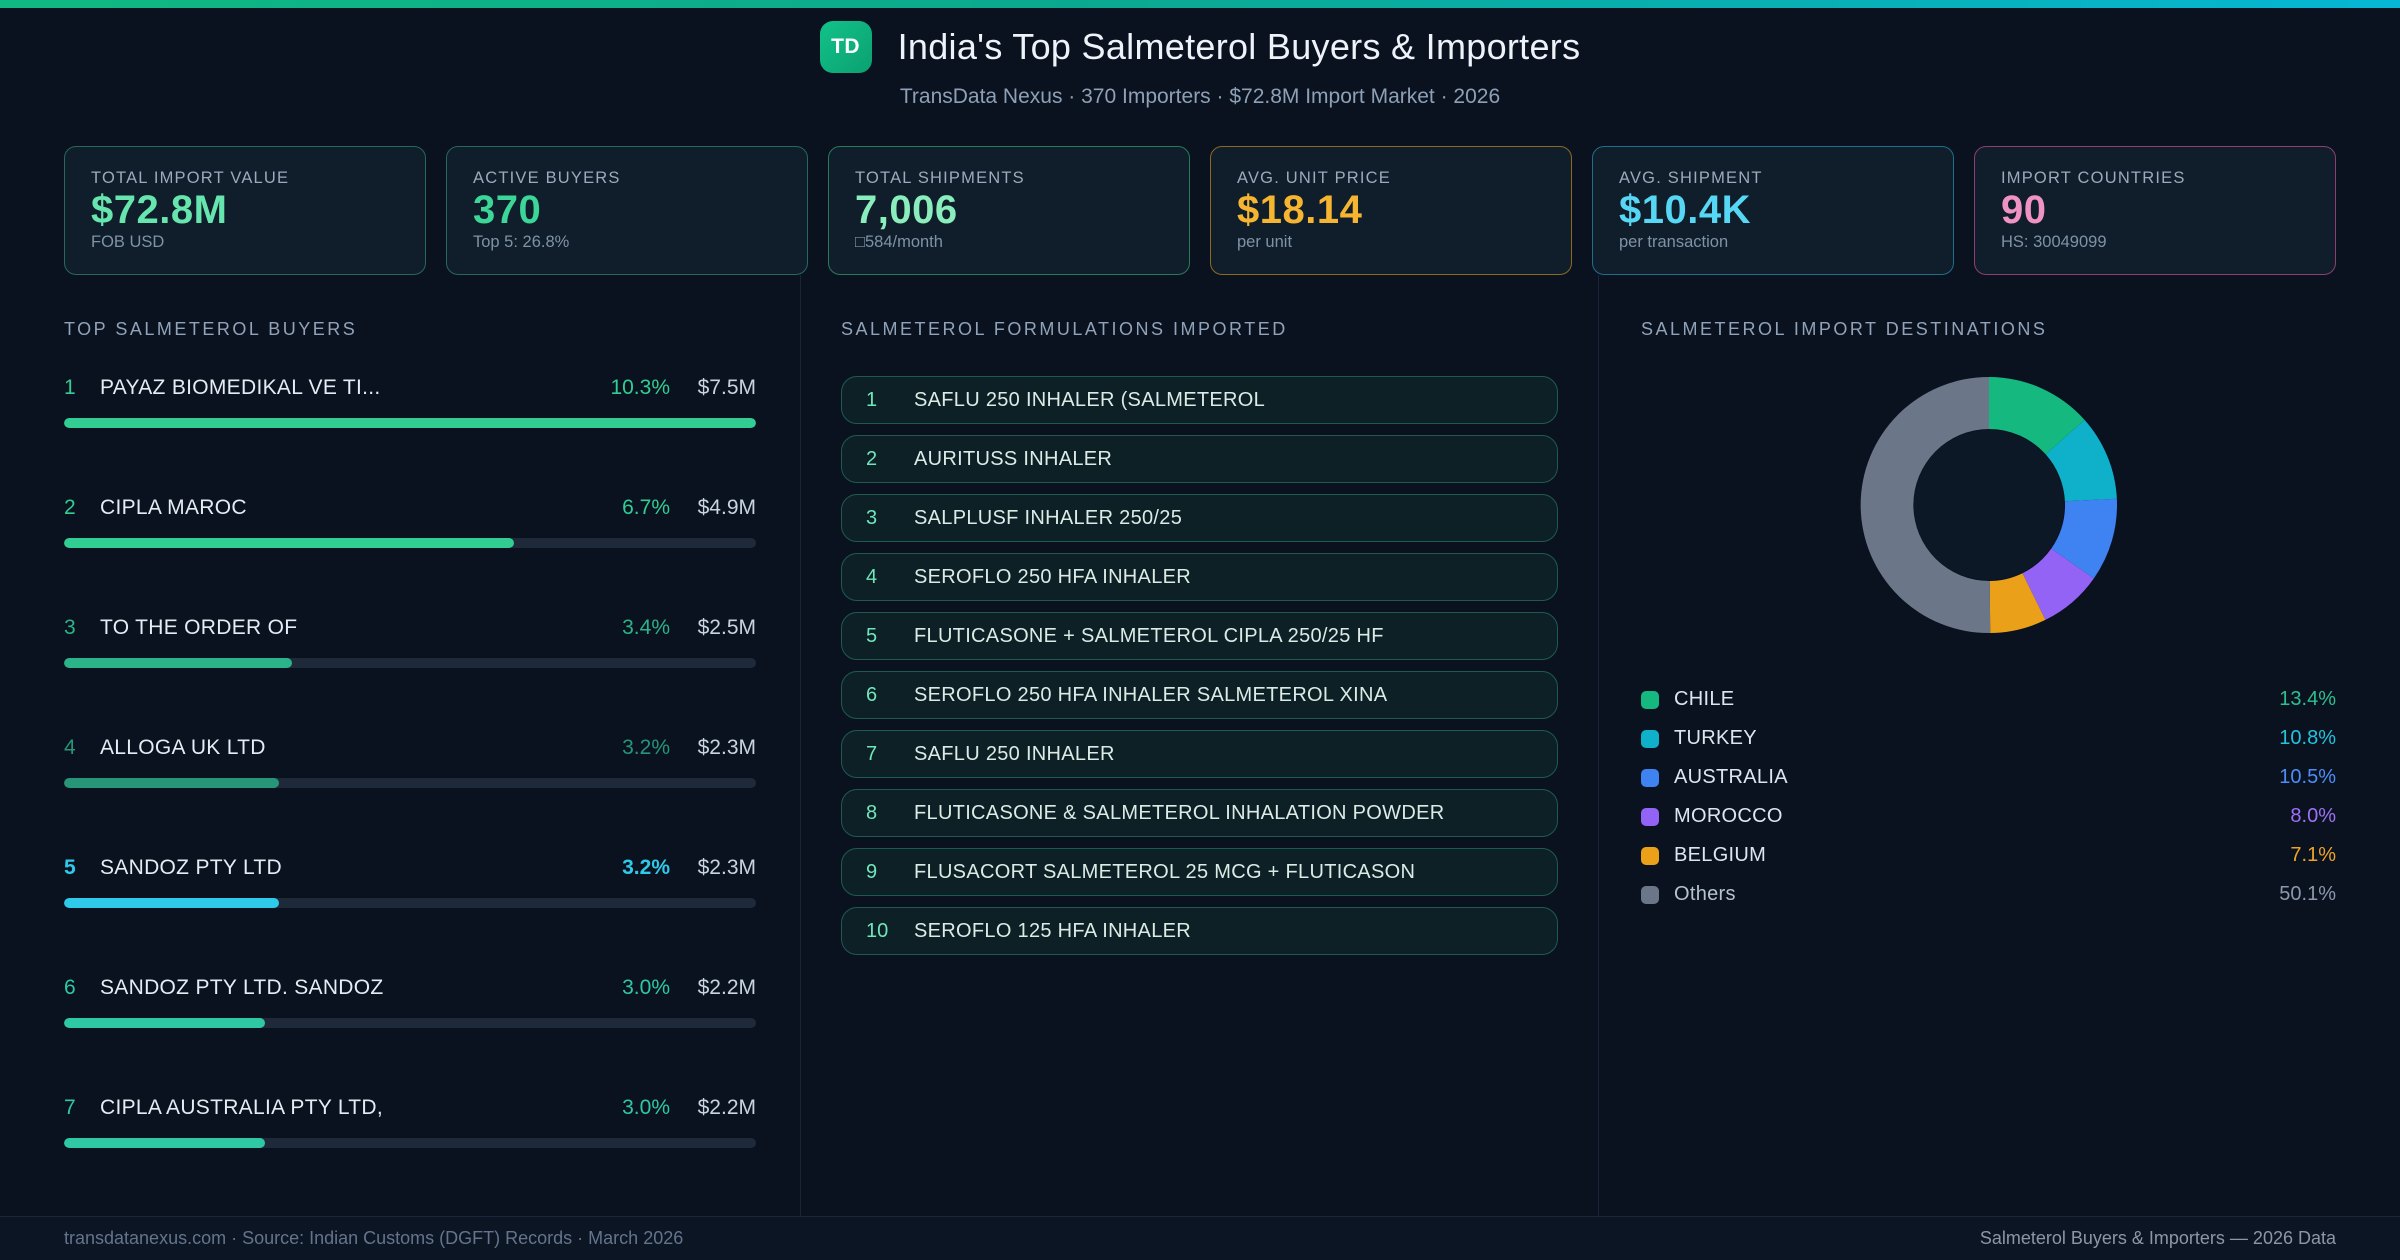 The width and height of the screenshot is (2400, 1260). I want to click on stat-card-sub: Top 5: 26.8%, so click(521, 242).